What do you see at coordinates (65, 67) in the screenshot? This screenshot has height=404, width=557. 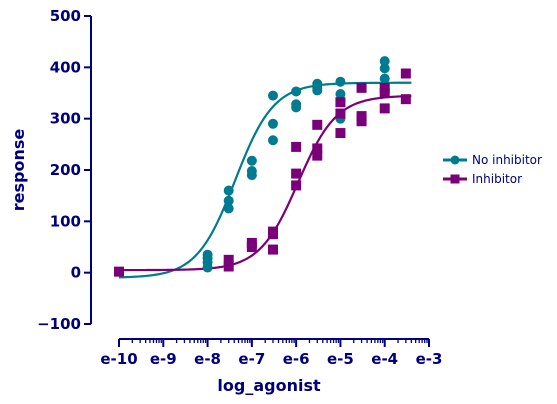 I see `y-tick-label: 400` at bounding box center [65, 67].